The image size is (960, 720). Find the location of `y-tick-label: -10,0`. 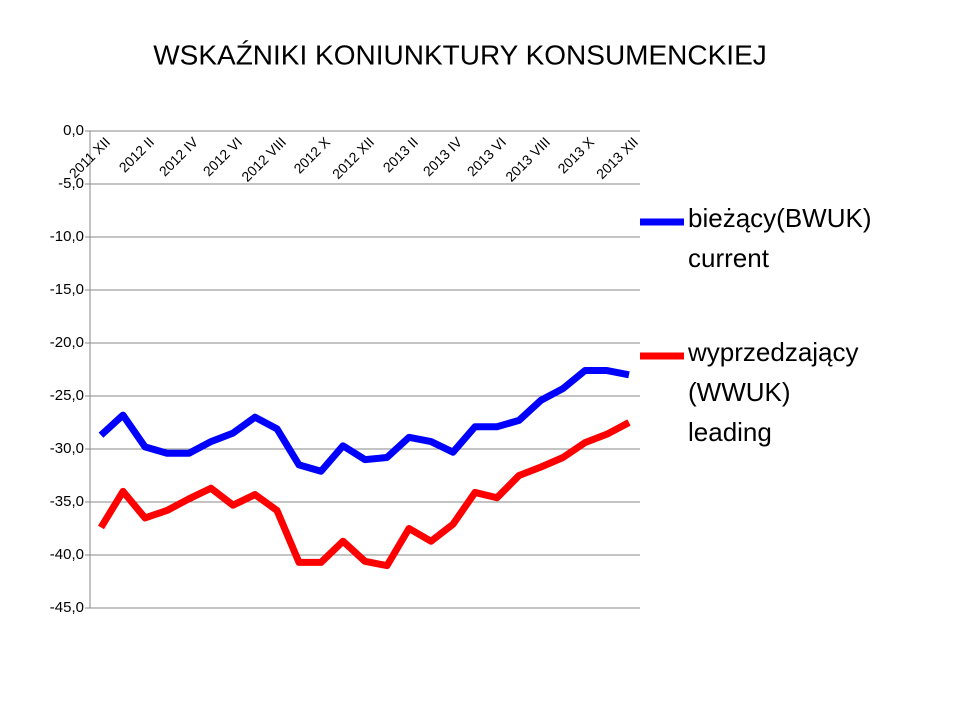

y-tick-label: -10,0 is located at coordinates (67, 236).